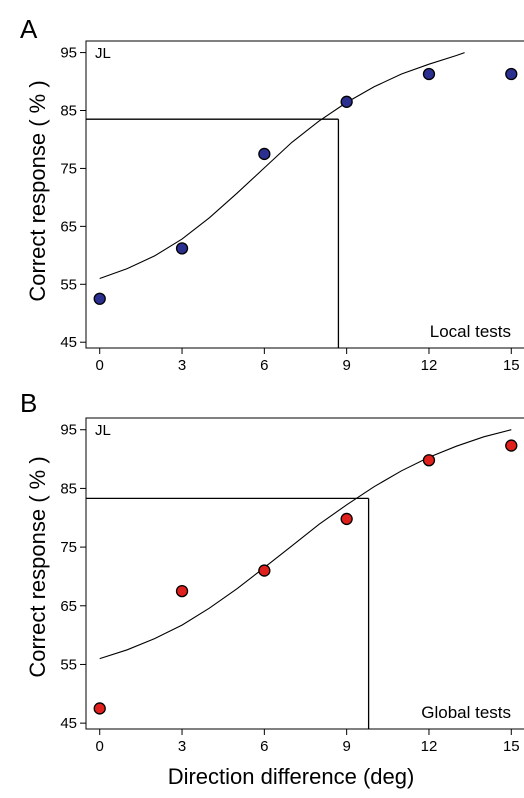 This screenshot has width=524, height=798. What do you see at coordinates (466, 712) in the screenshot?
I see `test-condition-label: Global tests` at bounding box center [466, 712].